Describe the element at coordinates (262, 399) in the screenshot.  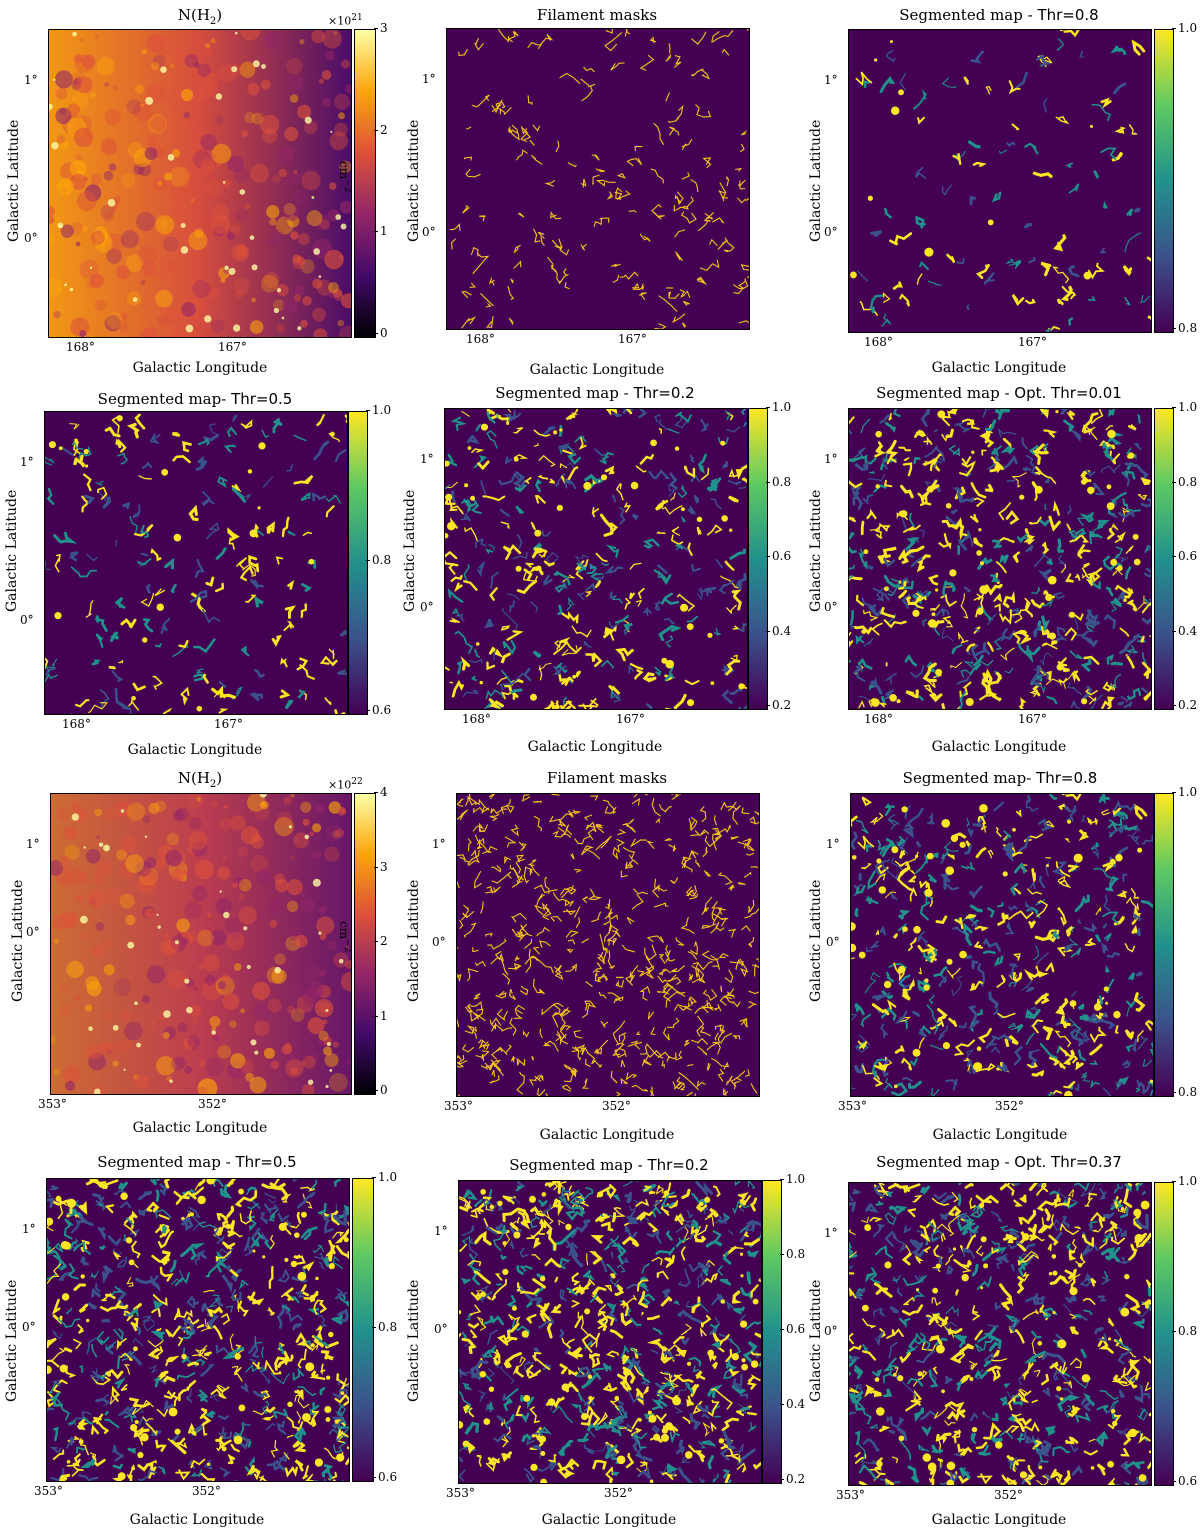
I see `title-threshold: Thr=0.5` at that location.